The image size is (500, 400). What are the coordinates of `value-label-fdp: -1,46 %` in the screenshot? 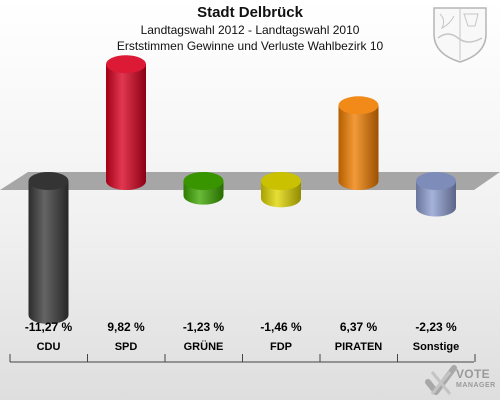 It's located at (281, 327).